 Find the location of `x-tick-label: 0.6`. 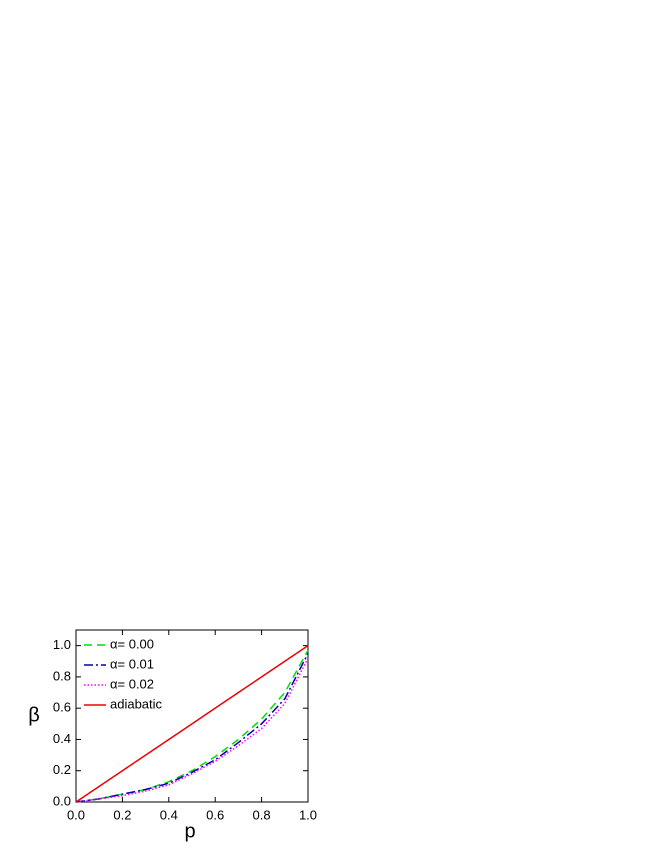

x-tick-label: 0.6 is located at coordinates (215, 814).